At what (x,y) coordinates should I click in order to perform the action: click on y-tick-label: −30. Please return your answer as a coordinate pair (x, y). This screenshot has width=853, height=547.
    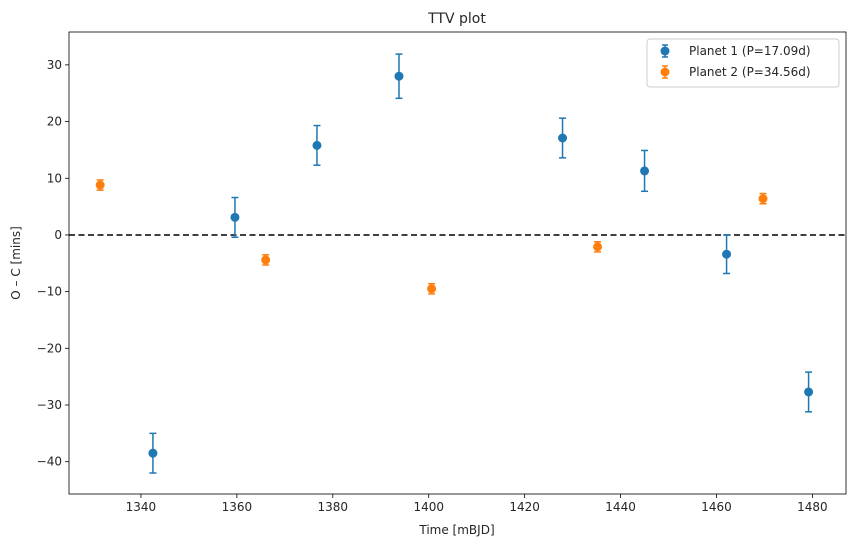
    Looking at the image, I should click on (49, 405).